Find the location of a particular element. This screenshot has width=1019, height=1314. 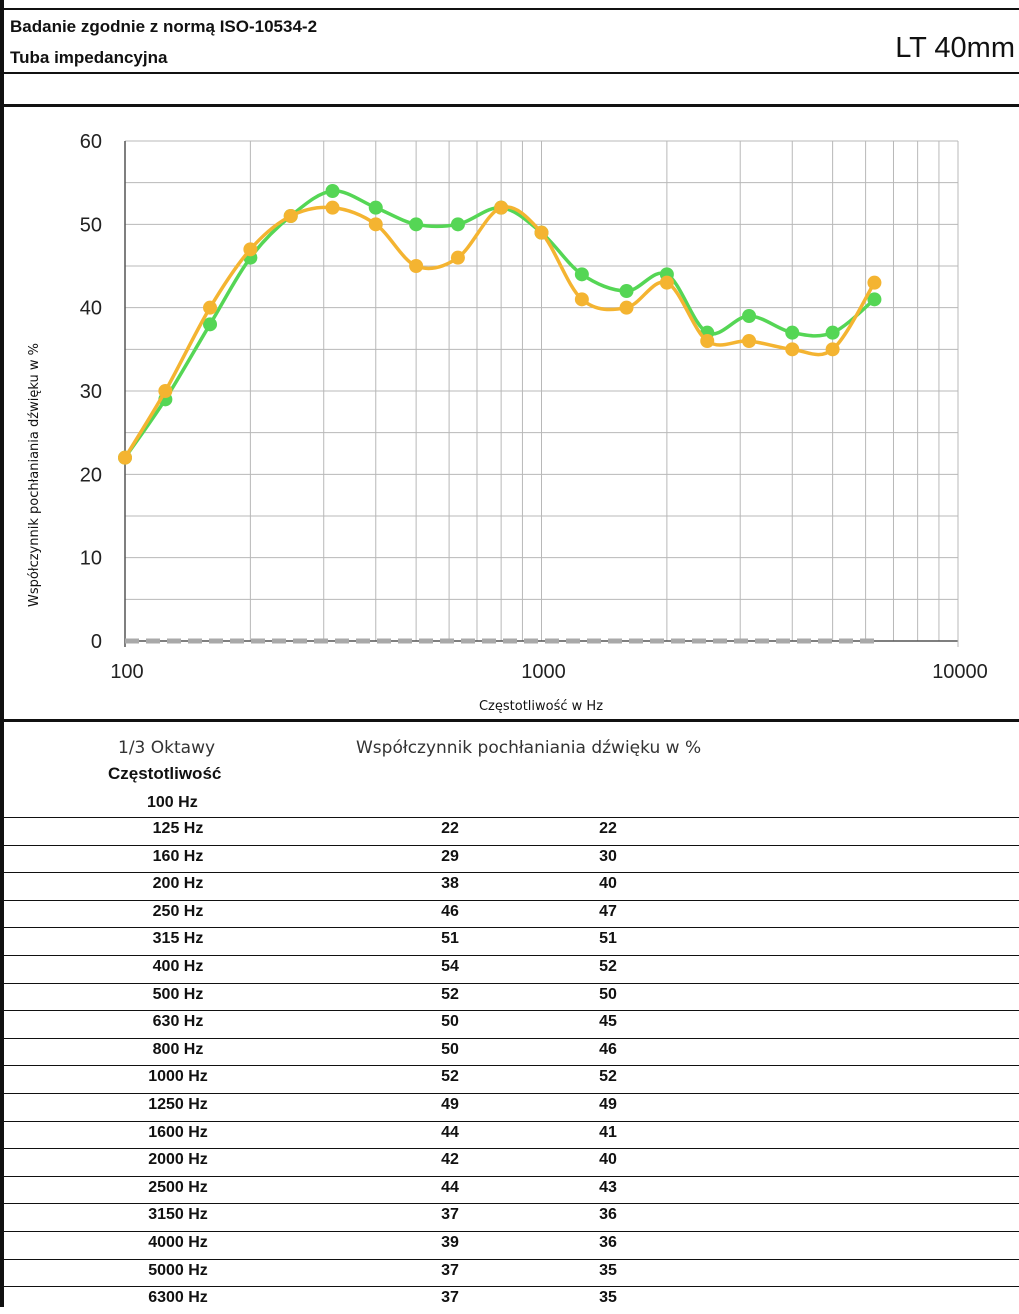

table-row: 250 Hz 46 47 is located at coordinates (509, 913).